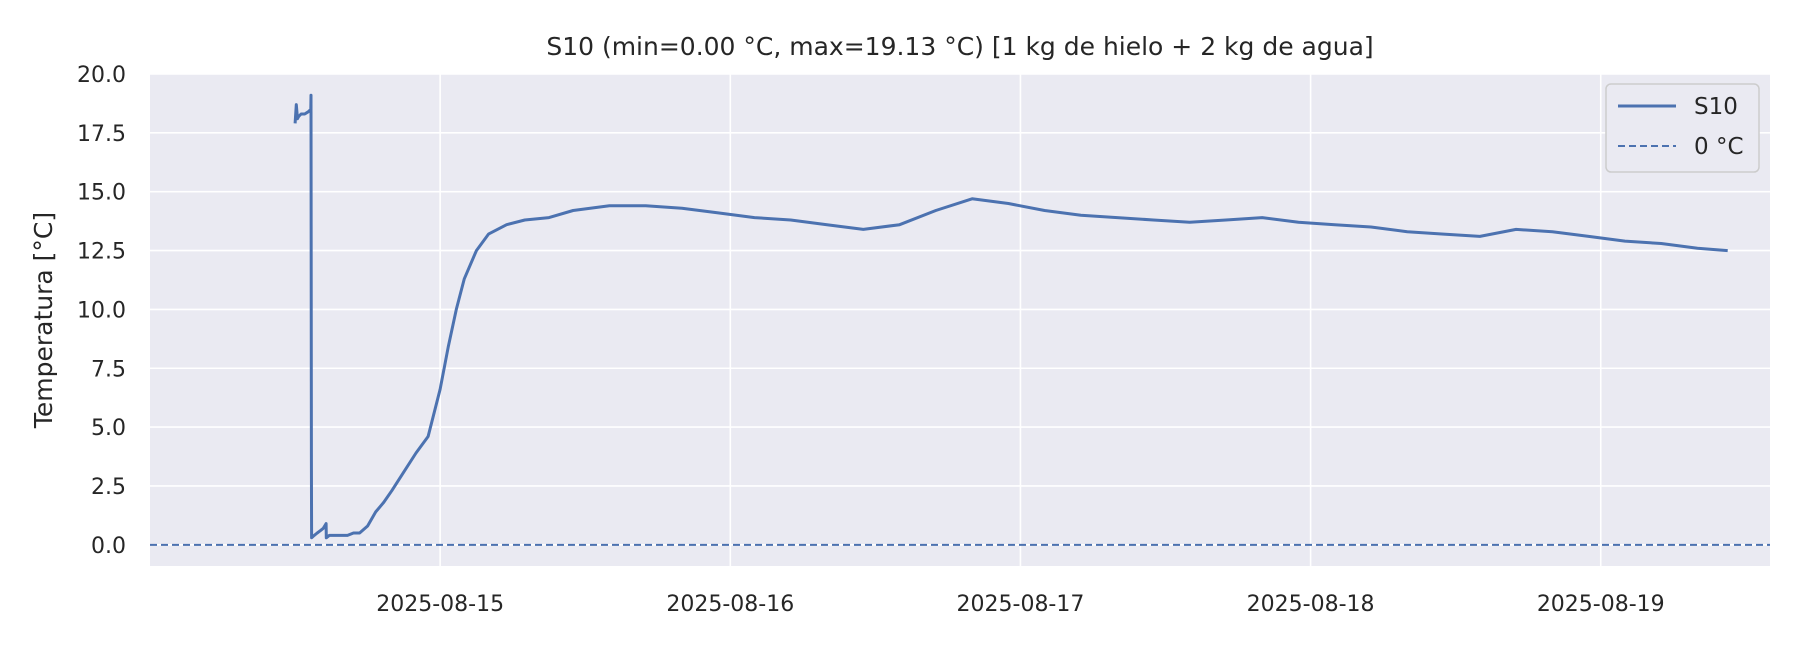 This screenshot has height=648, width=1800. I want to click on y-tick-label: 20.0, so click(101, 75).